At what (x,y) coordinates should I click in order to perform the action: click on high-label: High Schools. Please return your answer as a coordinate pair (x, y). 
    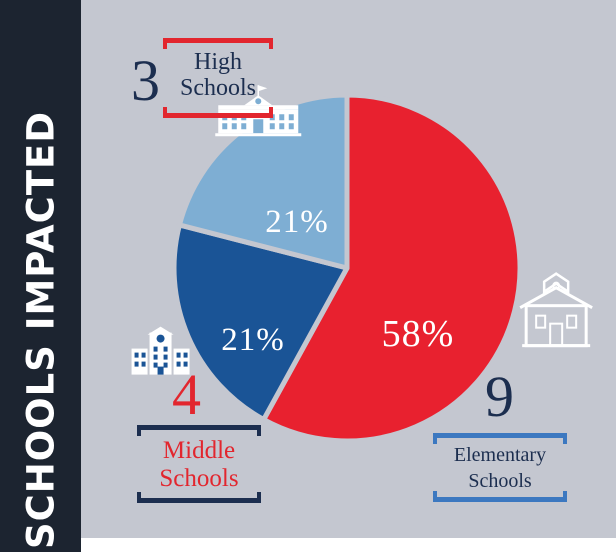
    Looking at the image, I should click on (218, 75).